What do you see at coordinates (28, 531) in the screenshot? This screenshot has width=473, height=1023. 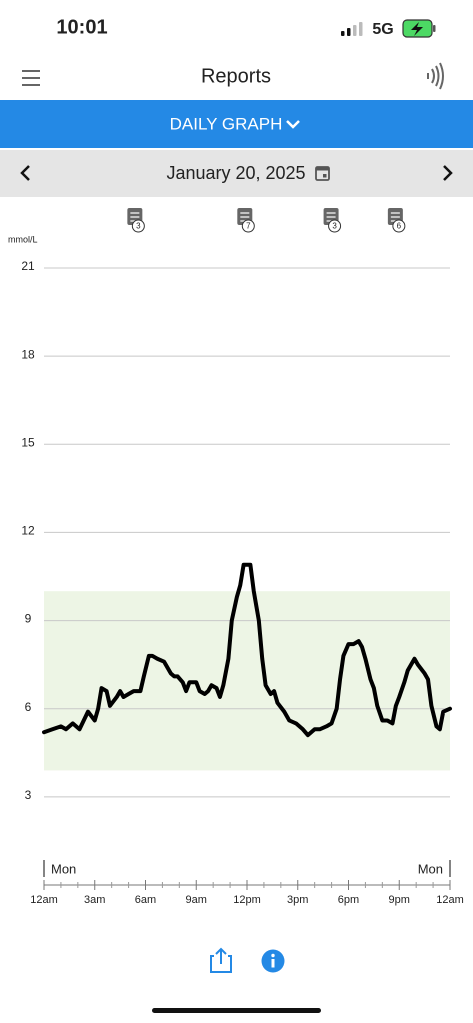 I see `y-tick-label: 12` at bounding box center [28, 531].